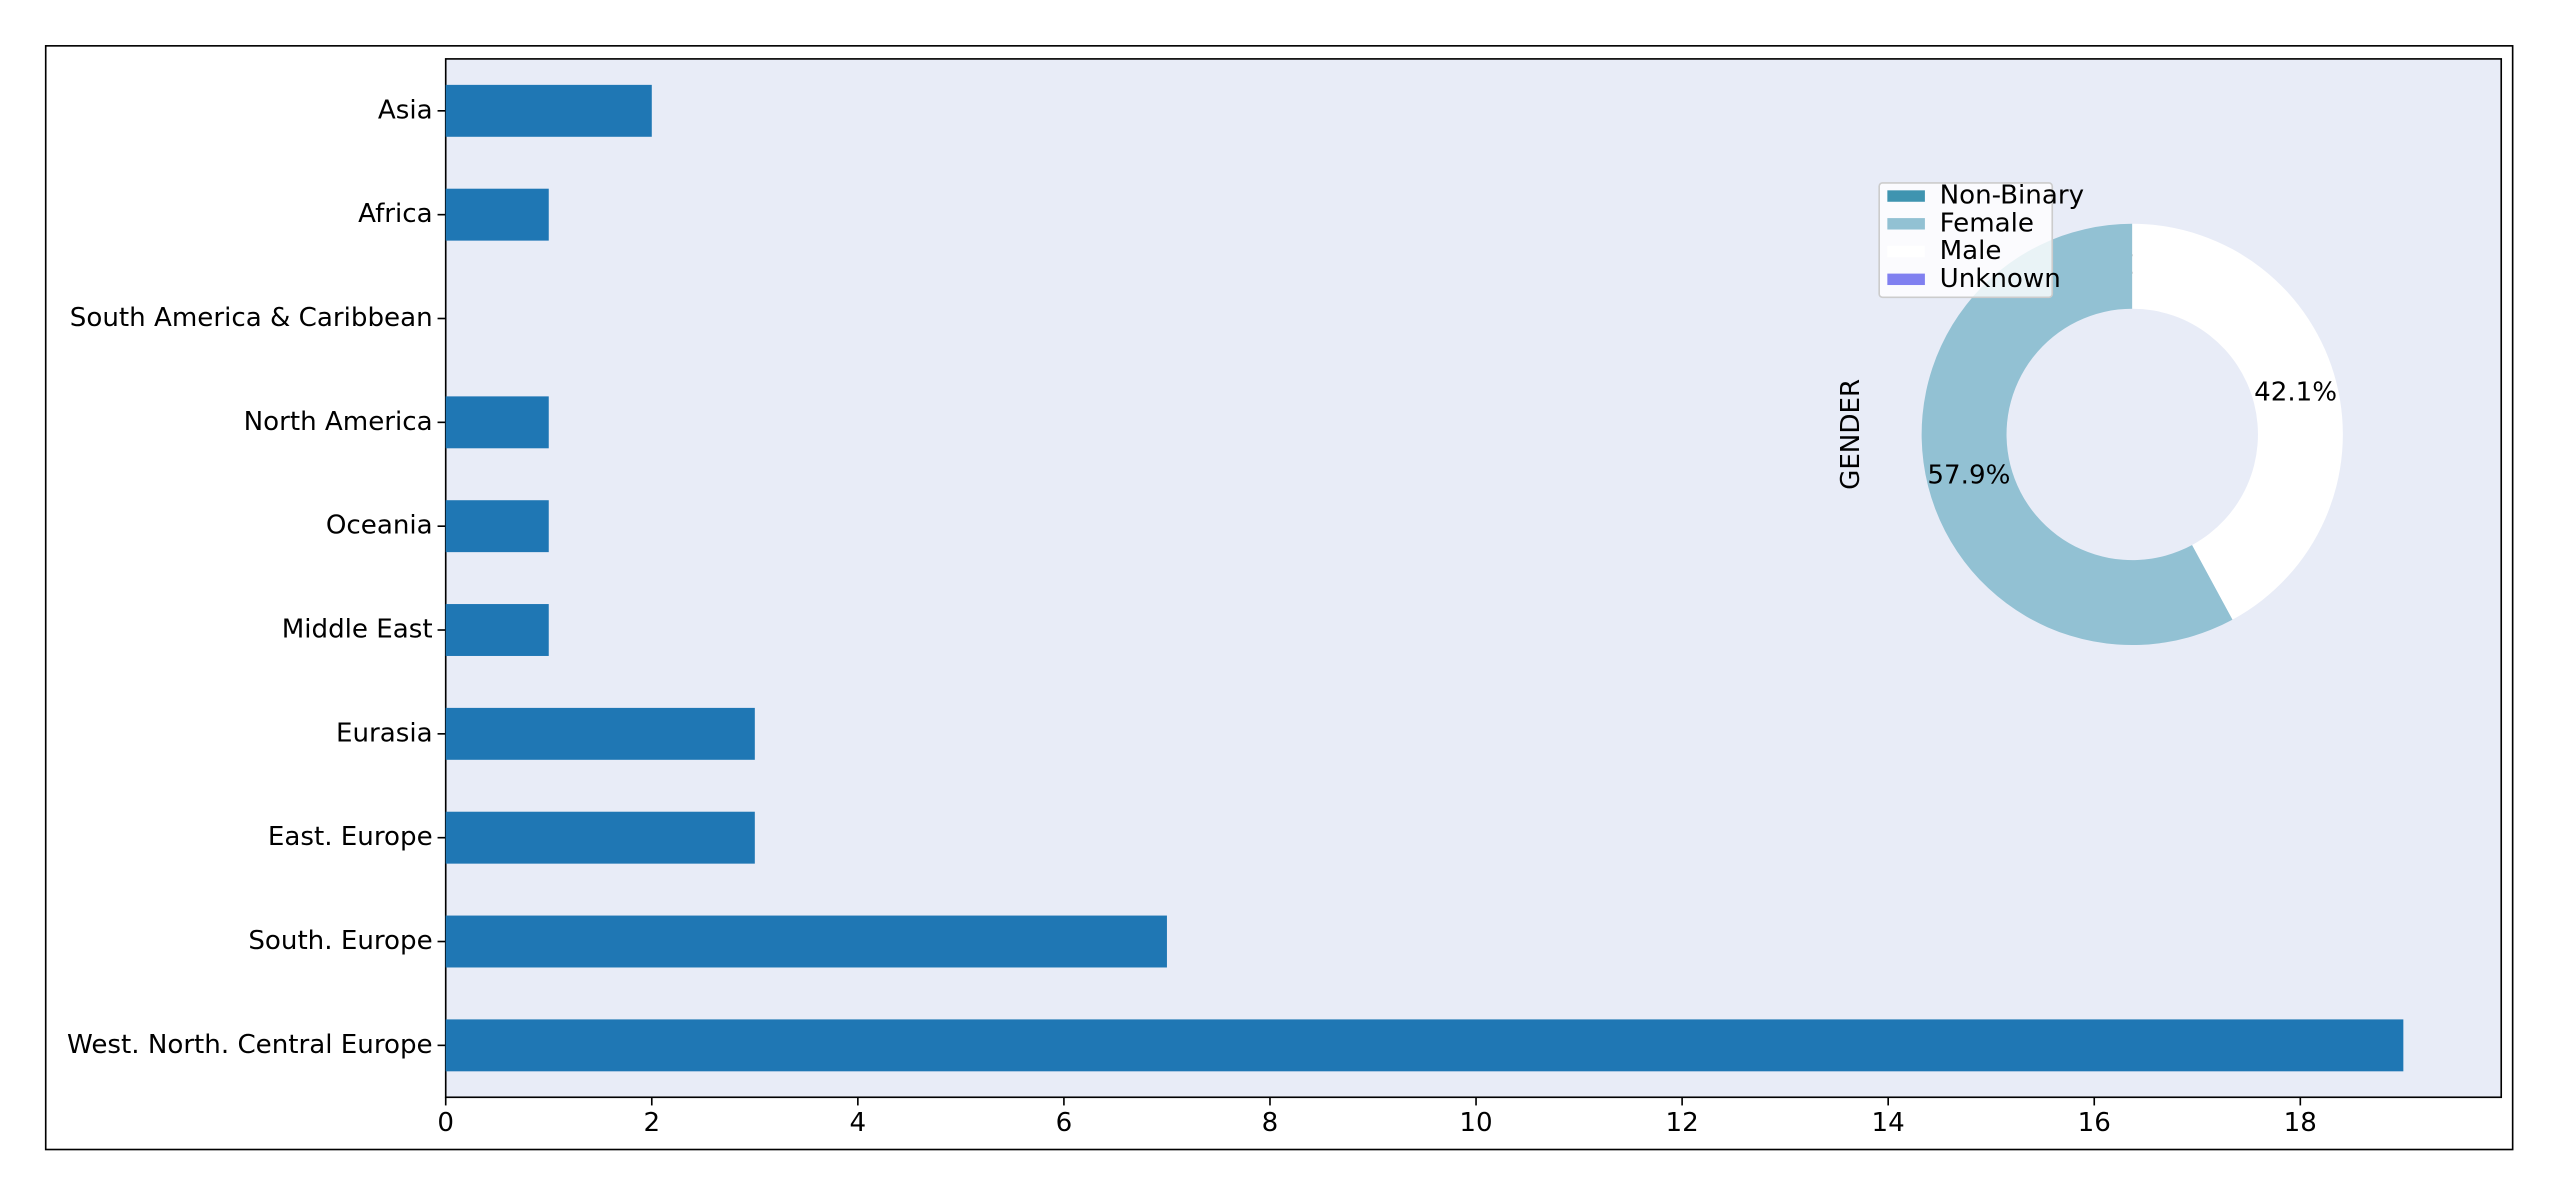 The height and width of the screenshot is (1197, 2560). I want to click on x-tick-label: 6, so click(1064, 1123).